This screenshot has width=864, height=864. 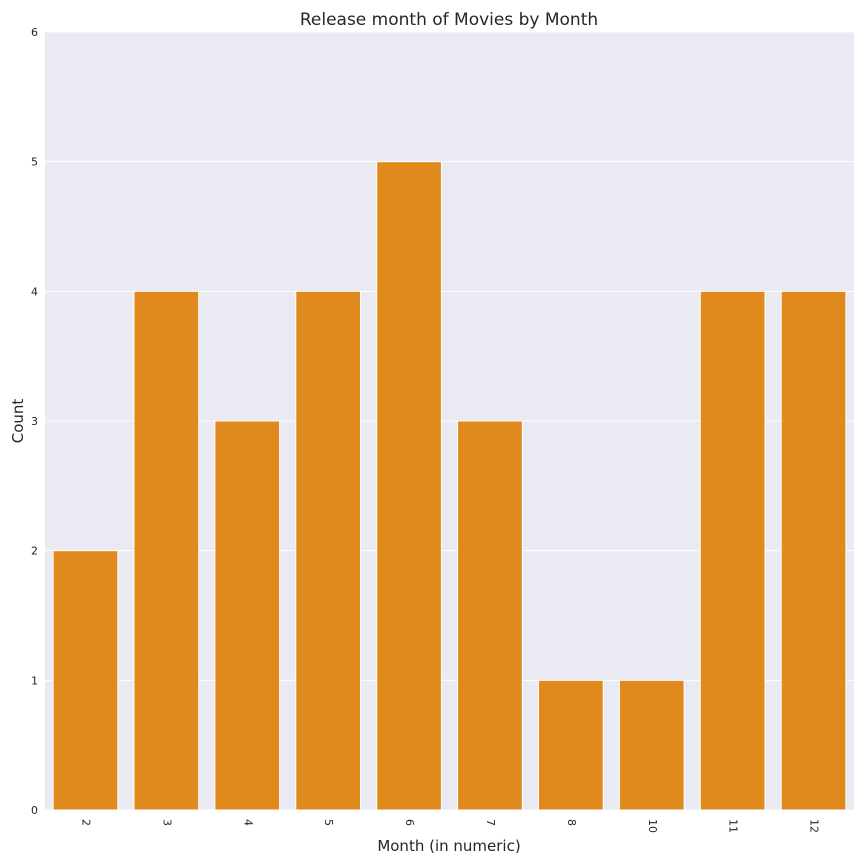 I want to click on x-tick-label: 8, so click(x=571, y=822).